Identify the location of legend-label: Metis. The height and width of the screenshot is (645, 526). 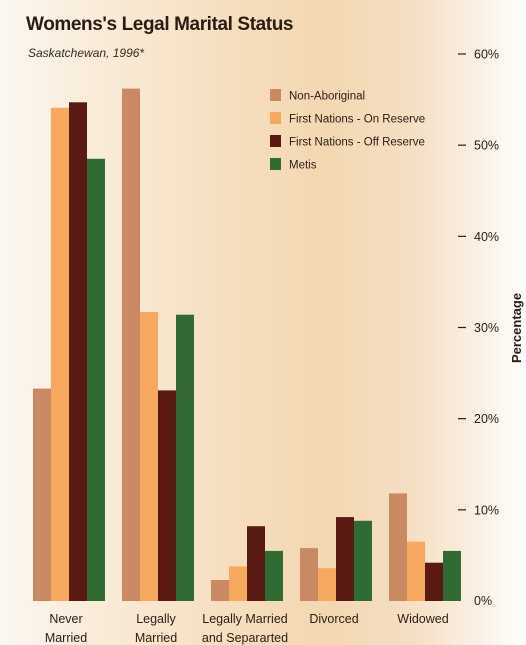
(303, 166).